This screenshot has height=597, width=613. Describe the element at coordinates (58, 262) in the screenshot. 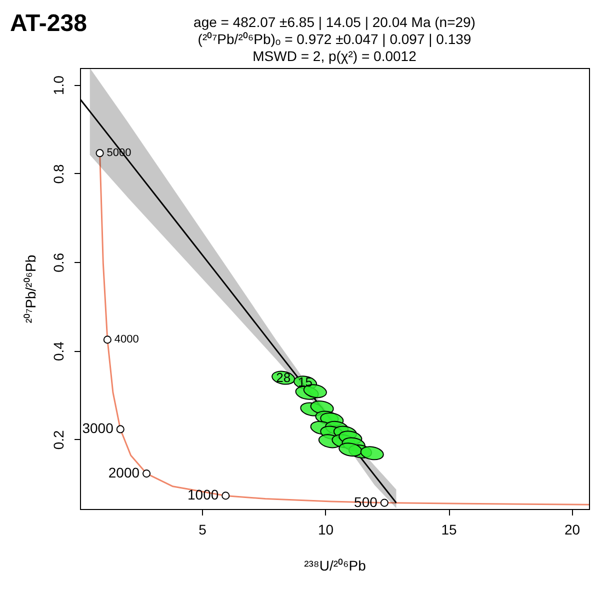

I see `y-tick-label: 0.6` at that location.